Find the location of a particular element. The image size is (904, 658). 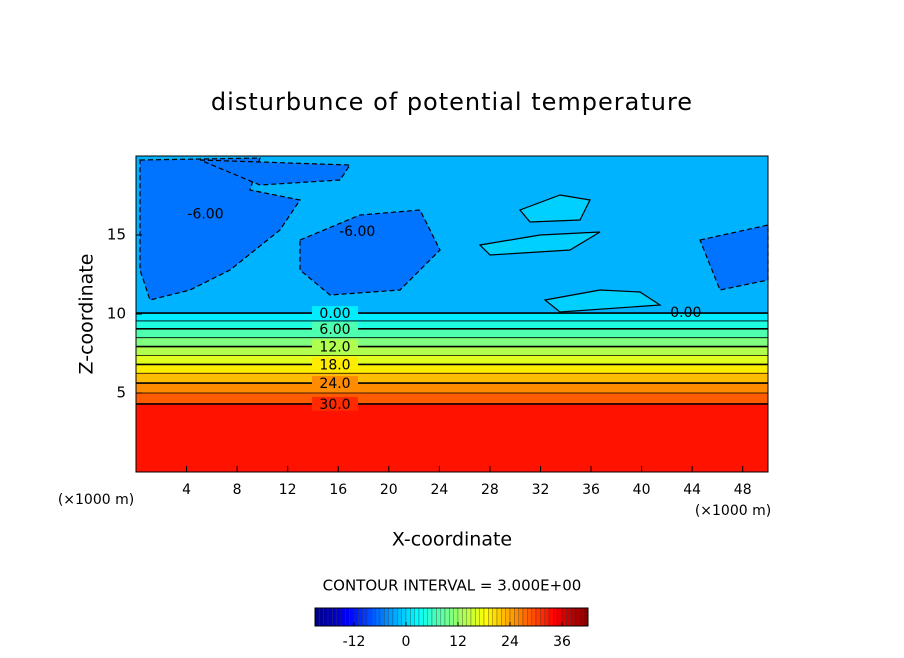

x-tick-label: 28 is located at coordinates (490, 490).